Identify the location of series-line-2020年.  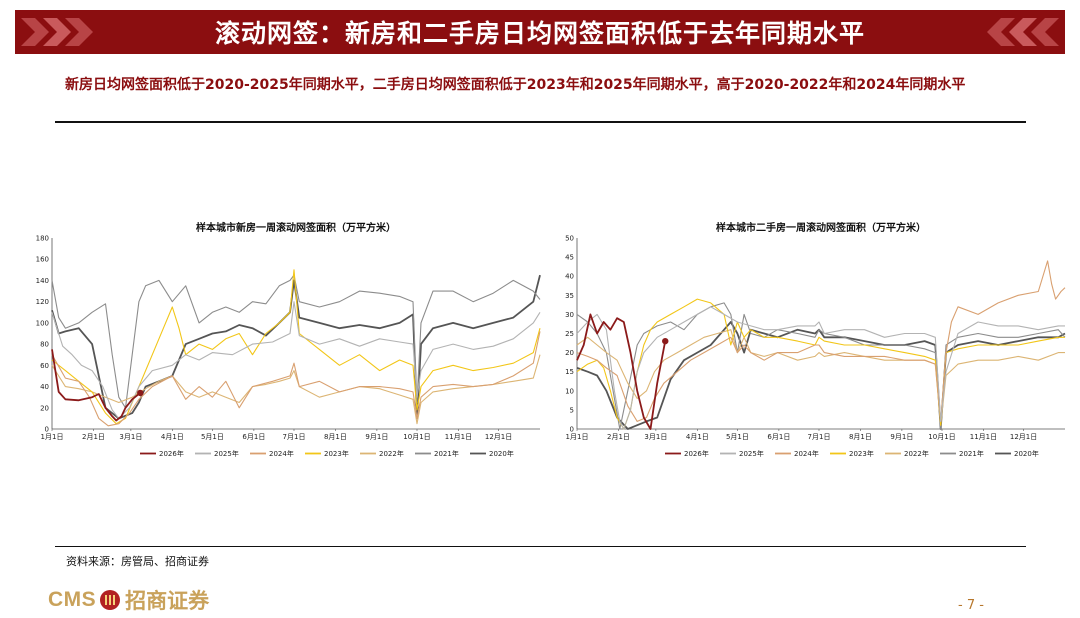
(821, 375).